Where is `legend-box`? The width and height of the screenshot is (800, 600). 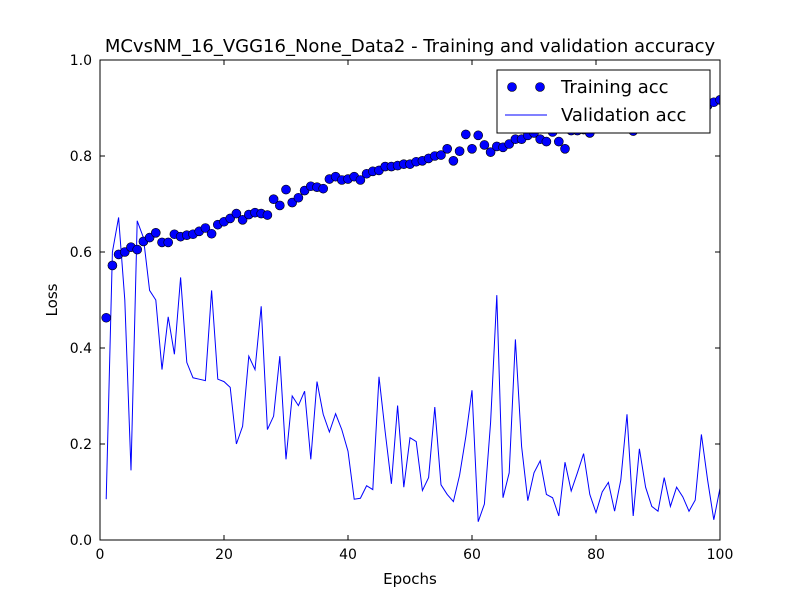
legend-box is located at coordinates (603, 101).